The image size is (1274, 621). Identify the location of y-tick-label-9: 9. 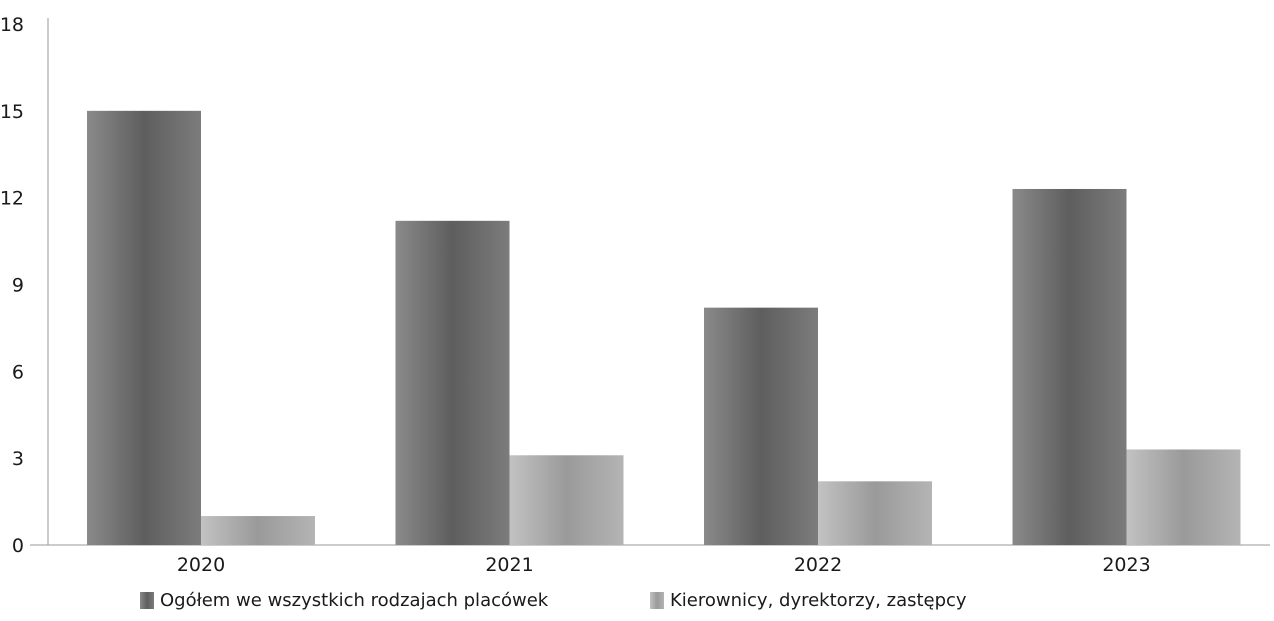
(18, 286).